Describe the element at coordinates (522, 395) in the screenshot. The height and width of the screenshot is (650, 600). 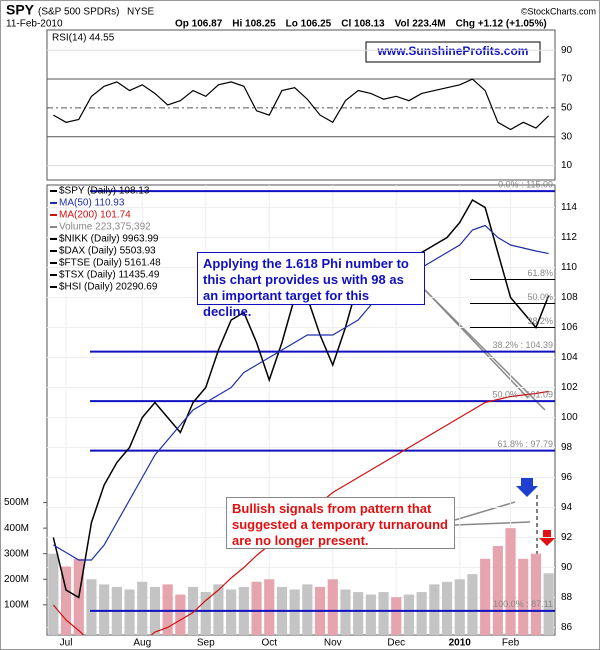
I see `fib-label: 50.0% : 101.09` at that location.